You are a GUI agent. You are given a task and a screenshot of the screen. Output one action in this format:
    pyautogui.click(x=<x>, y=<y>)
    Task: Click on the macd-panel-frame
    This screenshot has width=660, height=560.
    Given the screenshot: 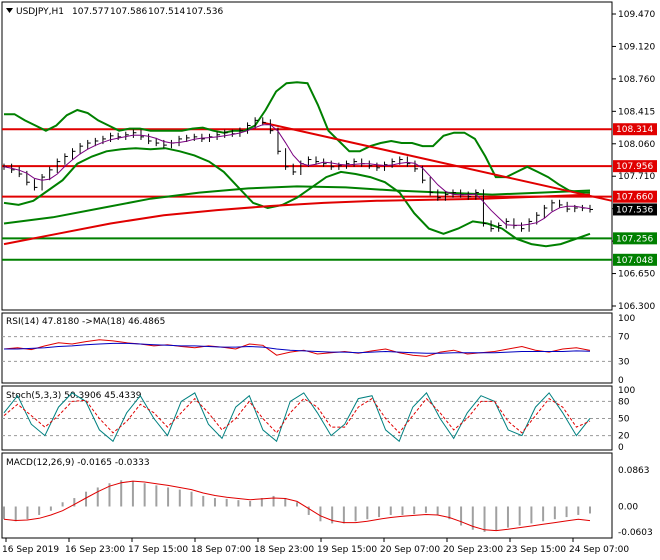 What is the action you would take?
    pyautogui.click(x=307, y=495)
    